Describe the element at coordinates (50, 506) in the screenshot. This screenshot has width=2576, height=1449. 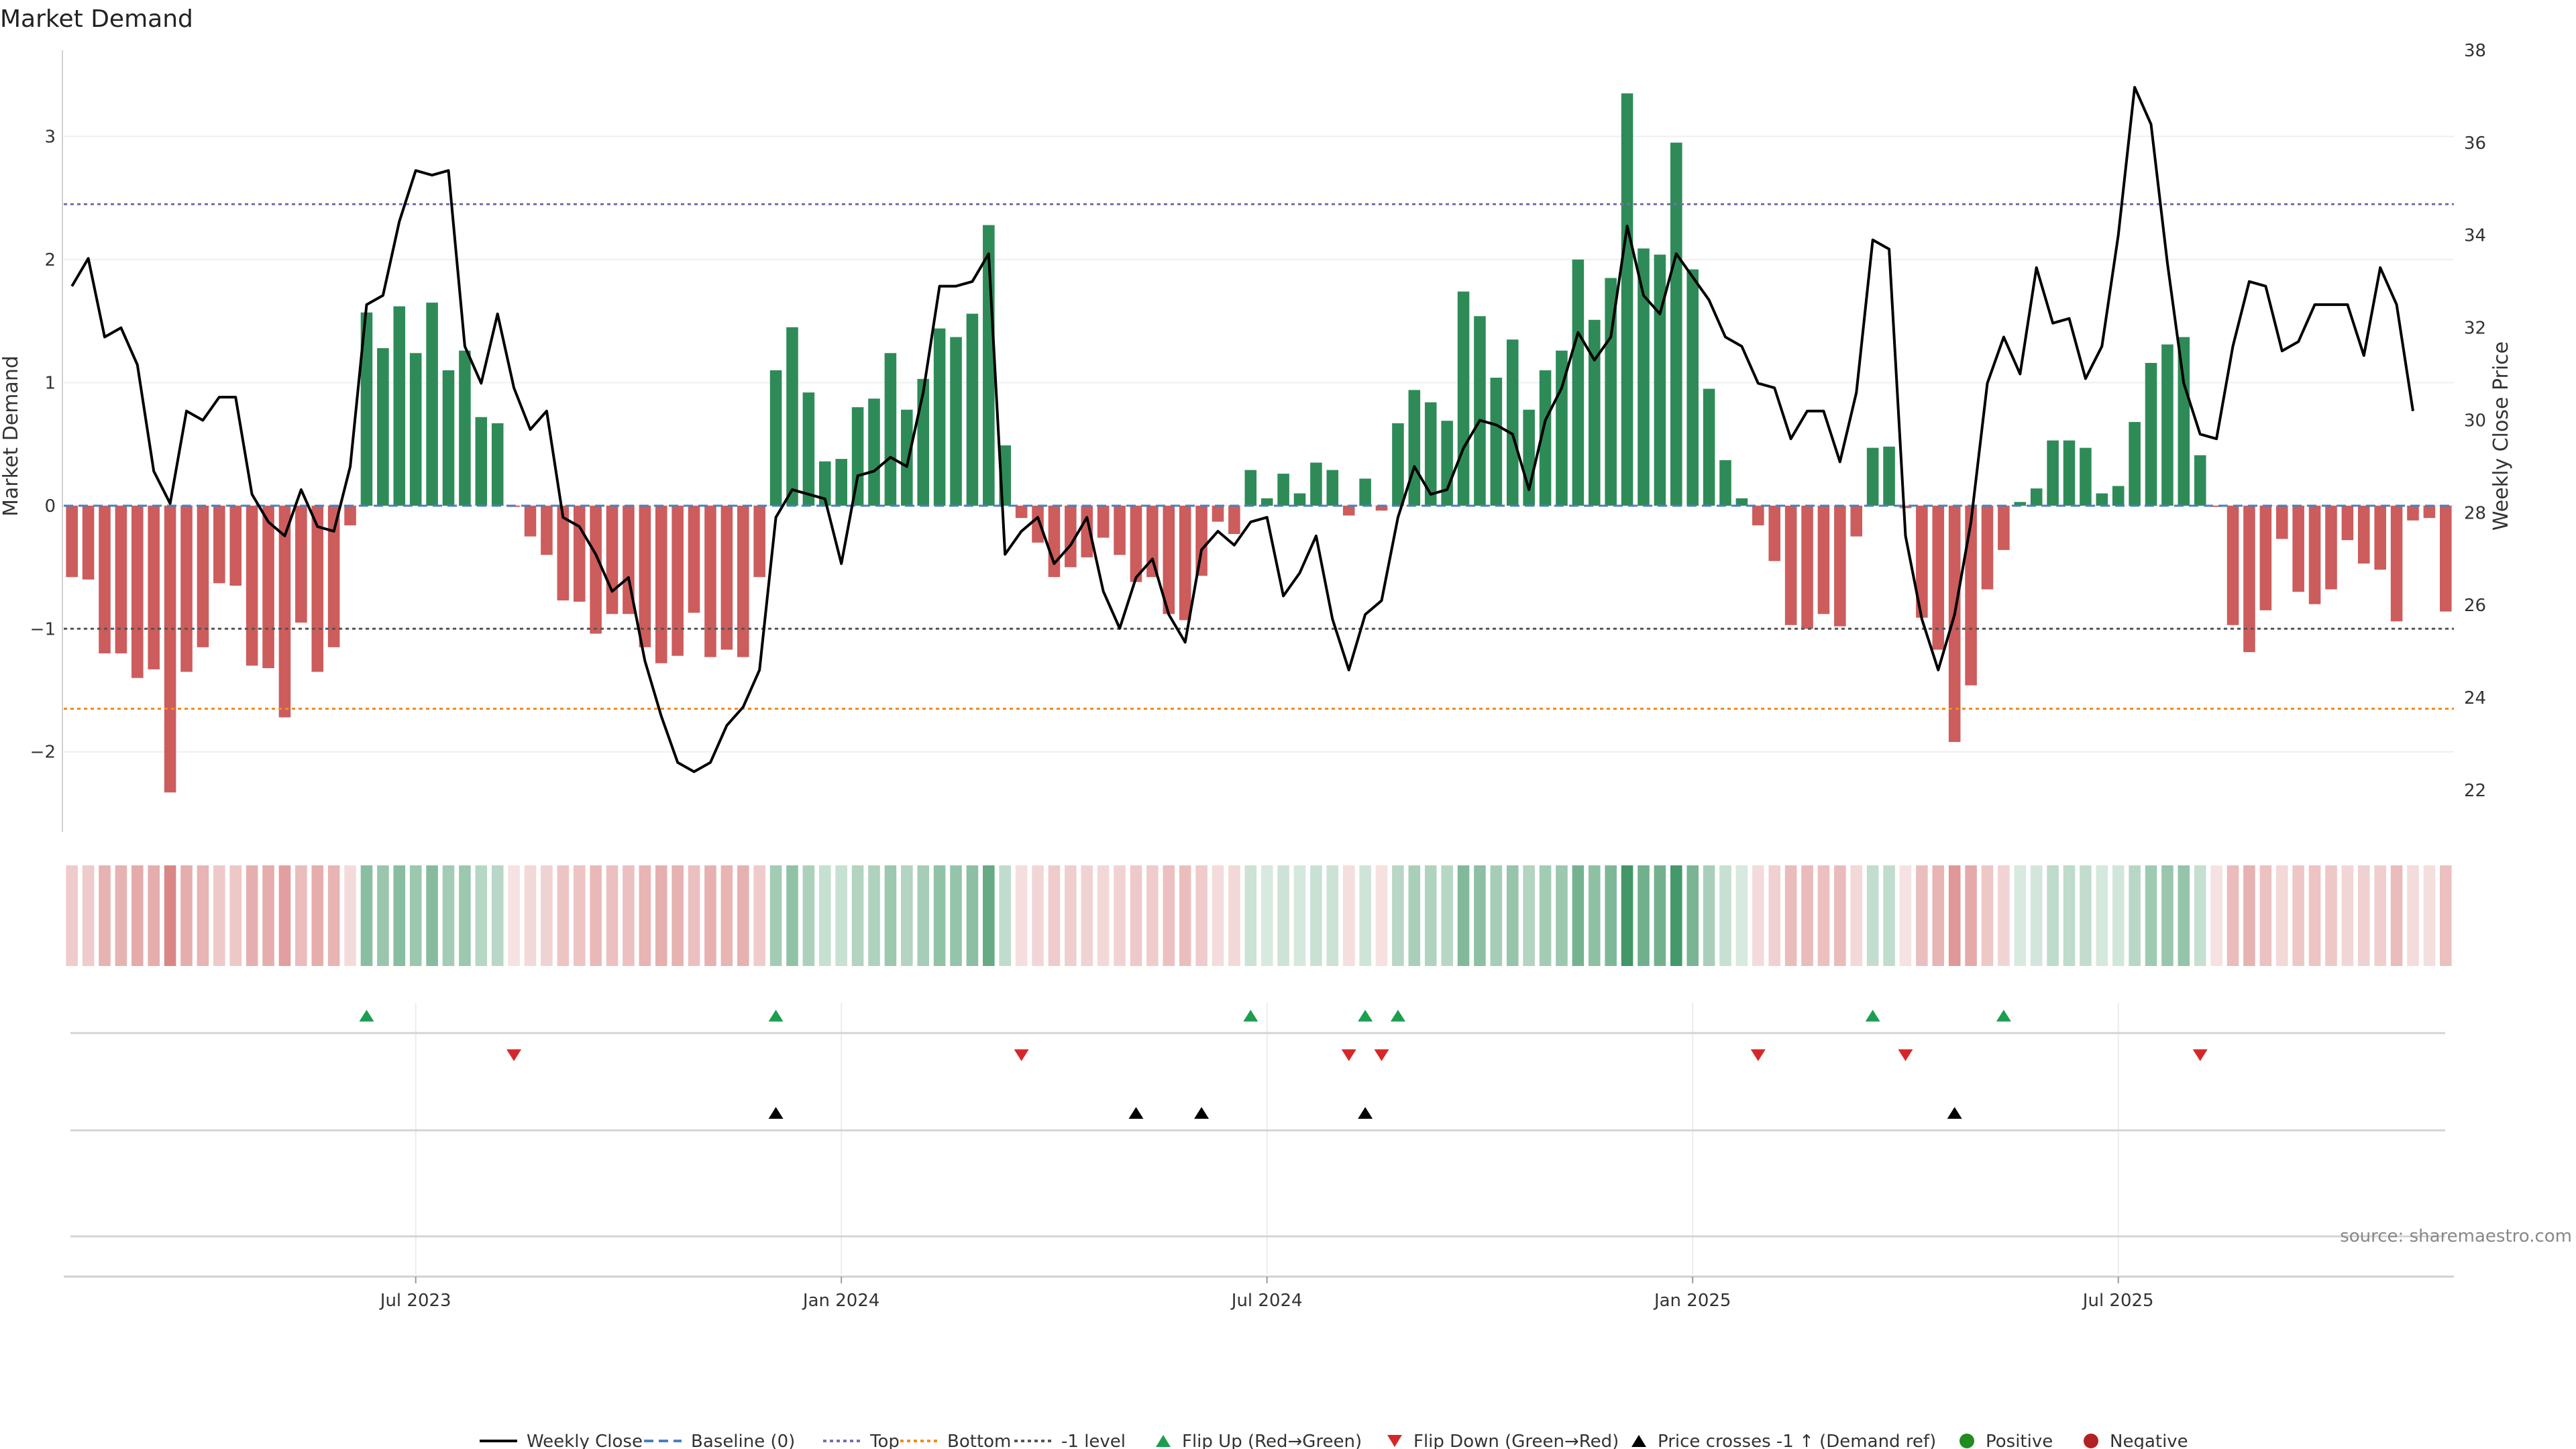
I see `y-tick-label: 0` at that location.